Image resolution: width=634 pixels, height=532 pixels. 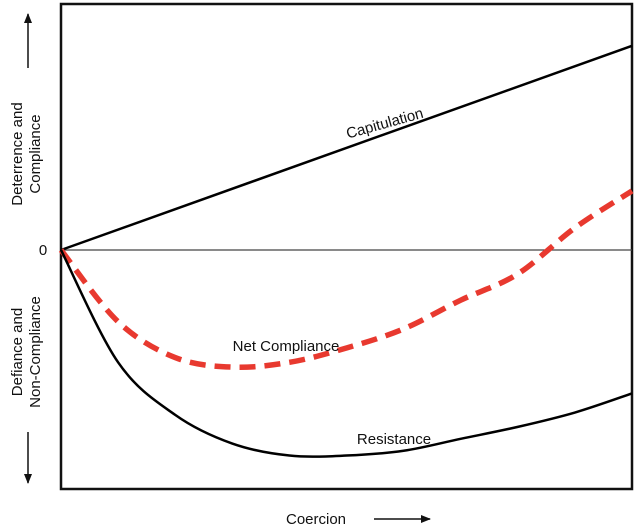 I want to click on y-label-bottom-line-1: Defiance and, so click(x=17, y=352).